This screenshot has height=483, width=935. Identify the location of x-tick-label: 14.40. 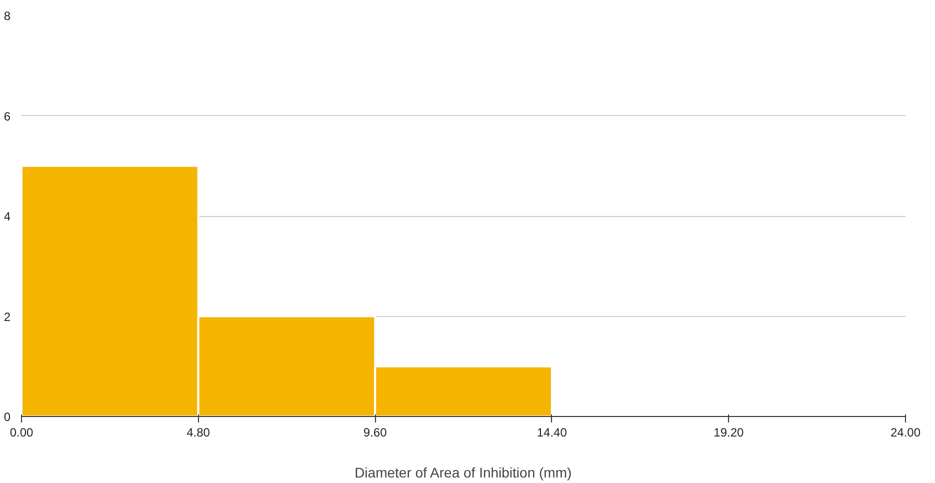
(552, 433).